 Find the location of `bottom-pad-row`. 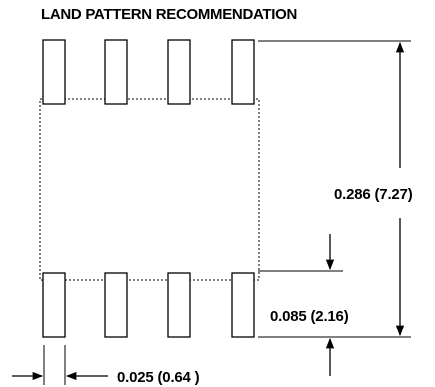

bottom-pad-row is located at coordinates (148, 305).